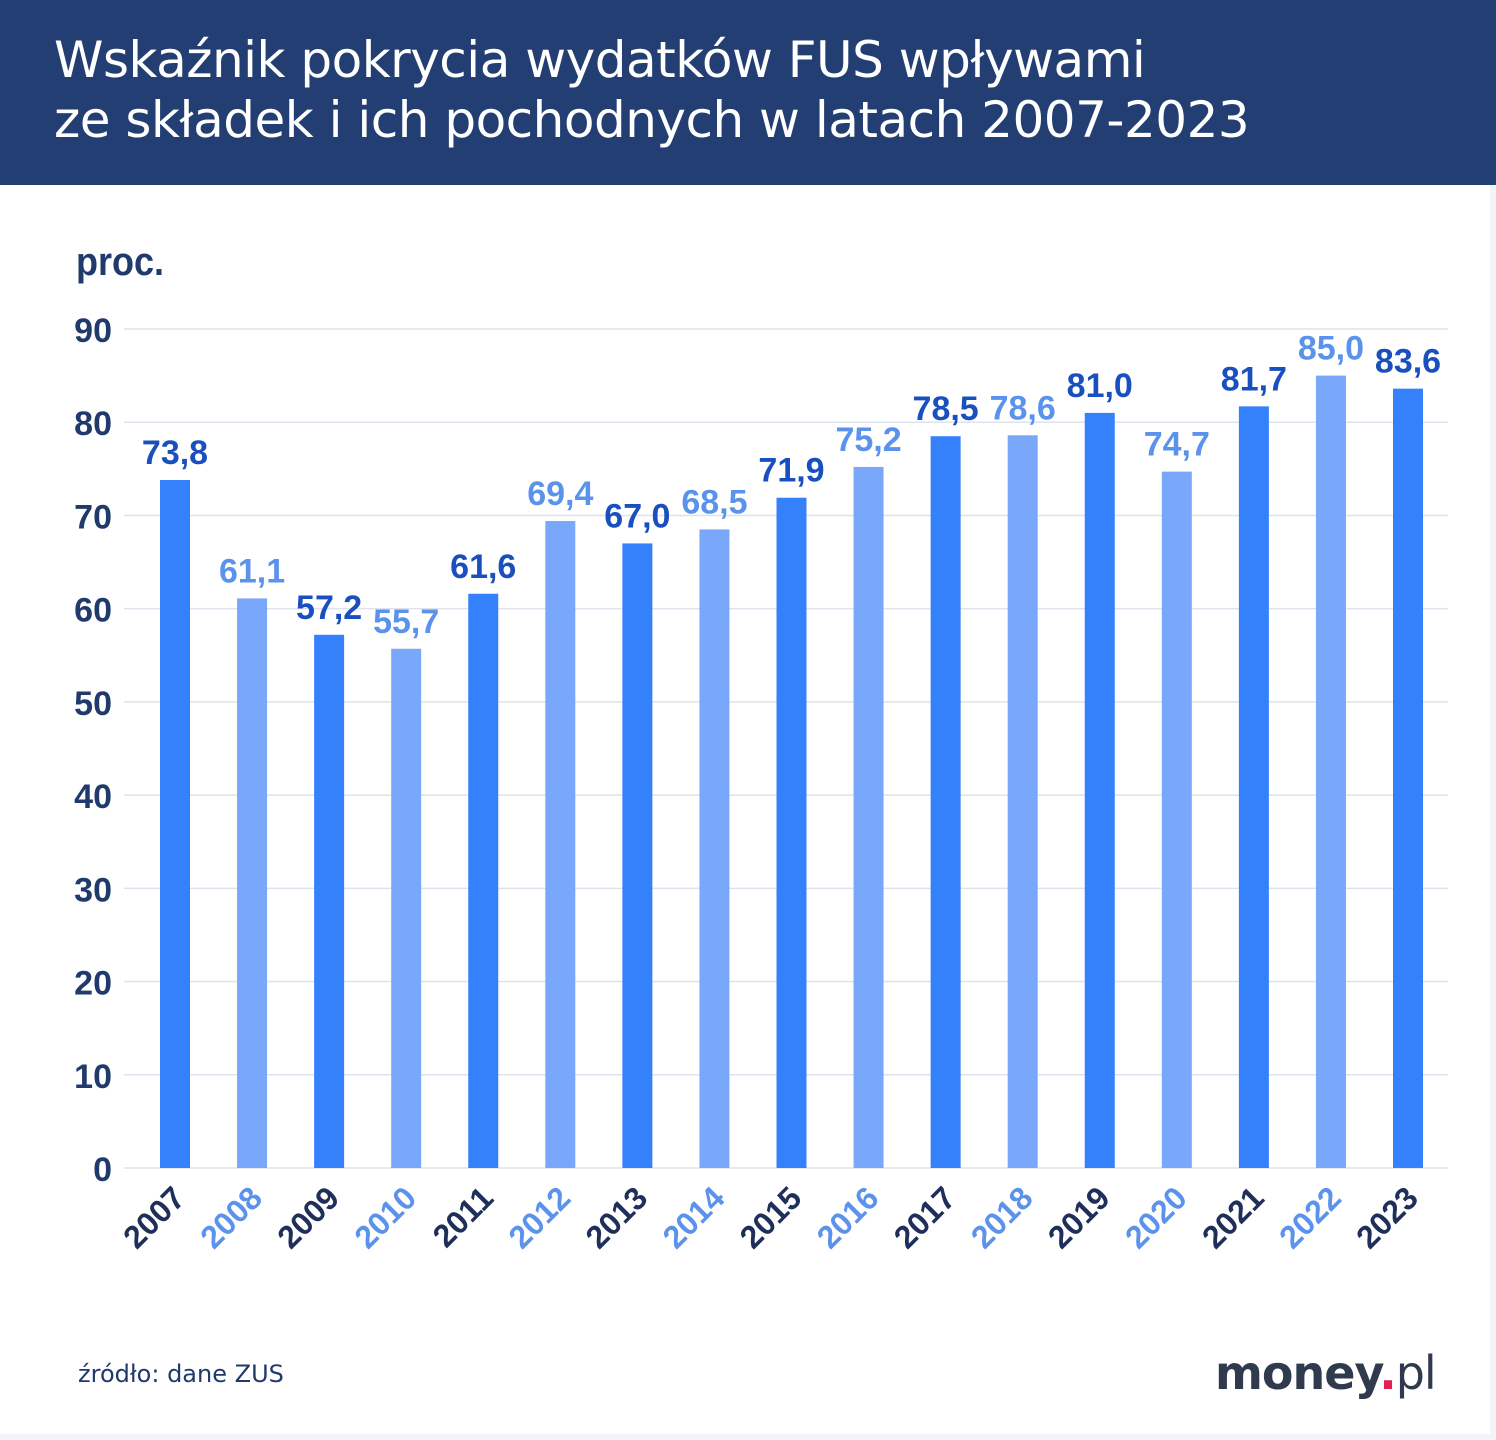 The image size is (1496, 1440). What do you see at coordinates (791, 471) in the screenshot?
I see `data-label: 71,9` at bounding box center [791, 471].